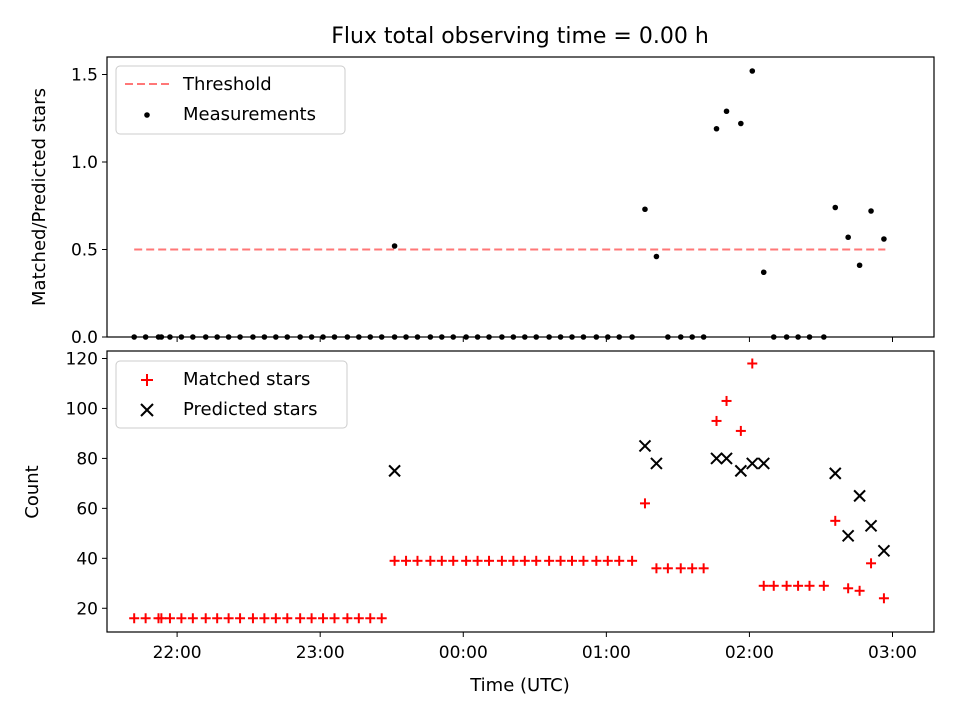 This screenshot has width=960, height=724. Describe the element at coordinates (147, 115) in the screenshot. I see `measurements-legend-marker` at that location.